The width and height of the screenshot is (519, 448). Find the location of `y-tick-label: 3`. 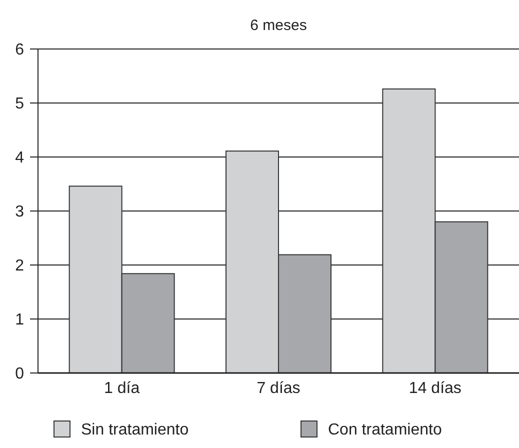

y-tick-label: 3 is located at coordinates (19, 212).